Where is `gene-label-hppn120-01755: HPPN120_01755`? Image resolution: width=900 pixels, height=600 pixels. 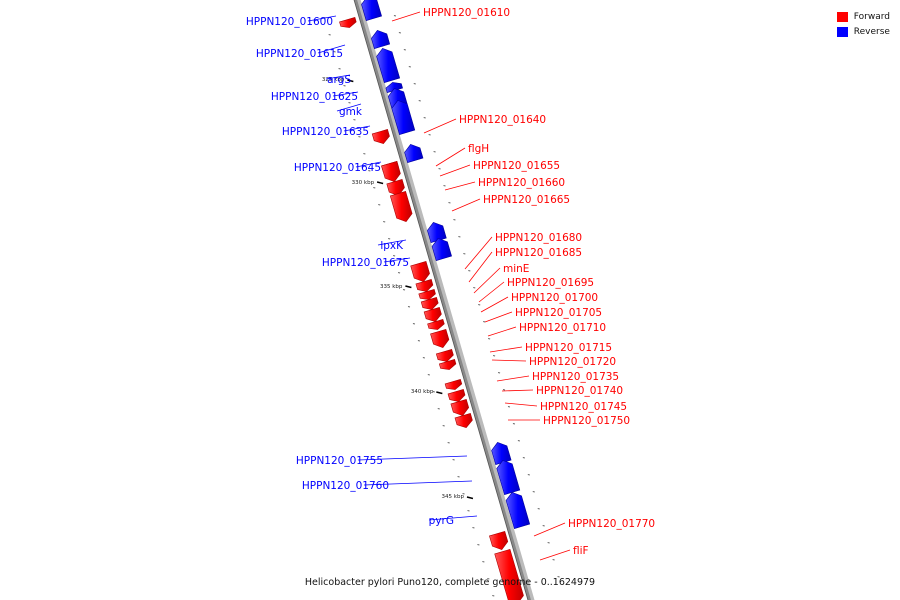 gene-label-hppn120-01755: HPPN120_01755 is located at coordinates (339, 461).